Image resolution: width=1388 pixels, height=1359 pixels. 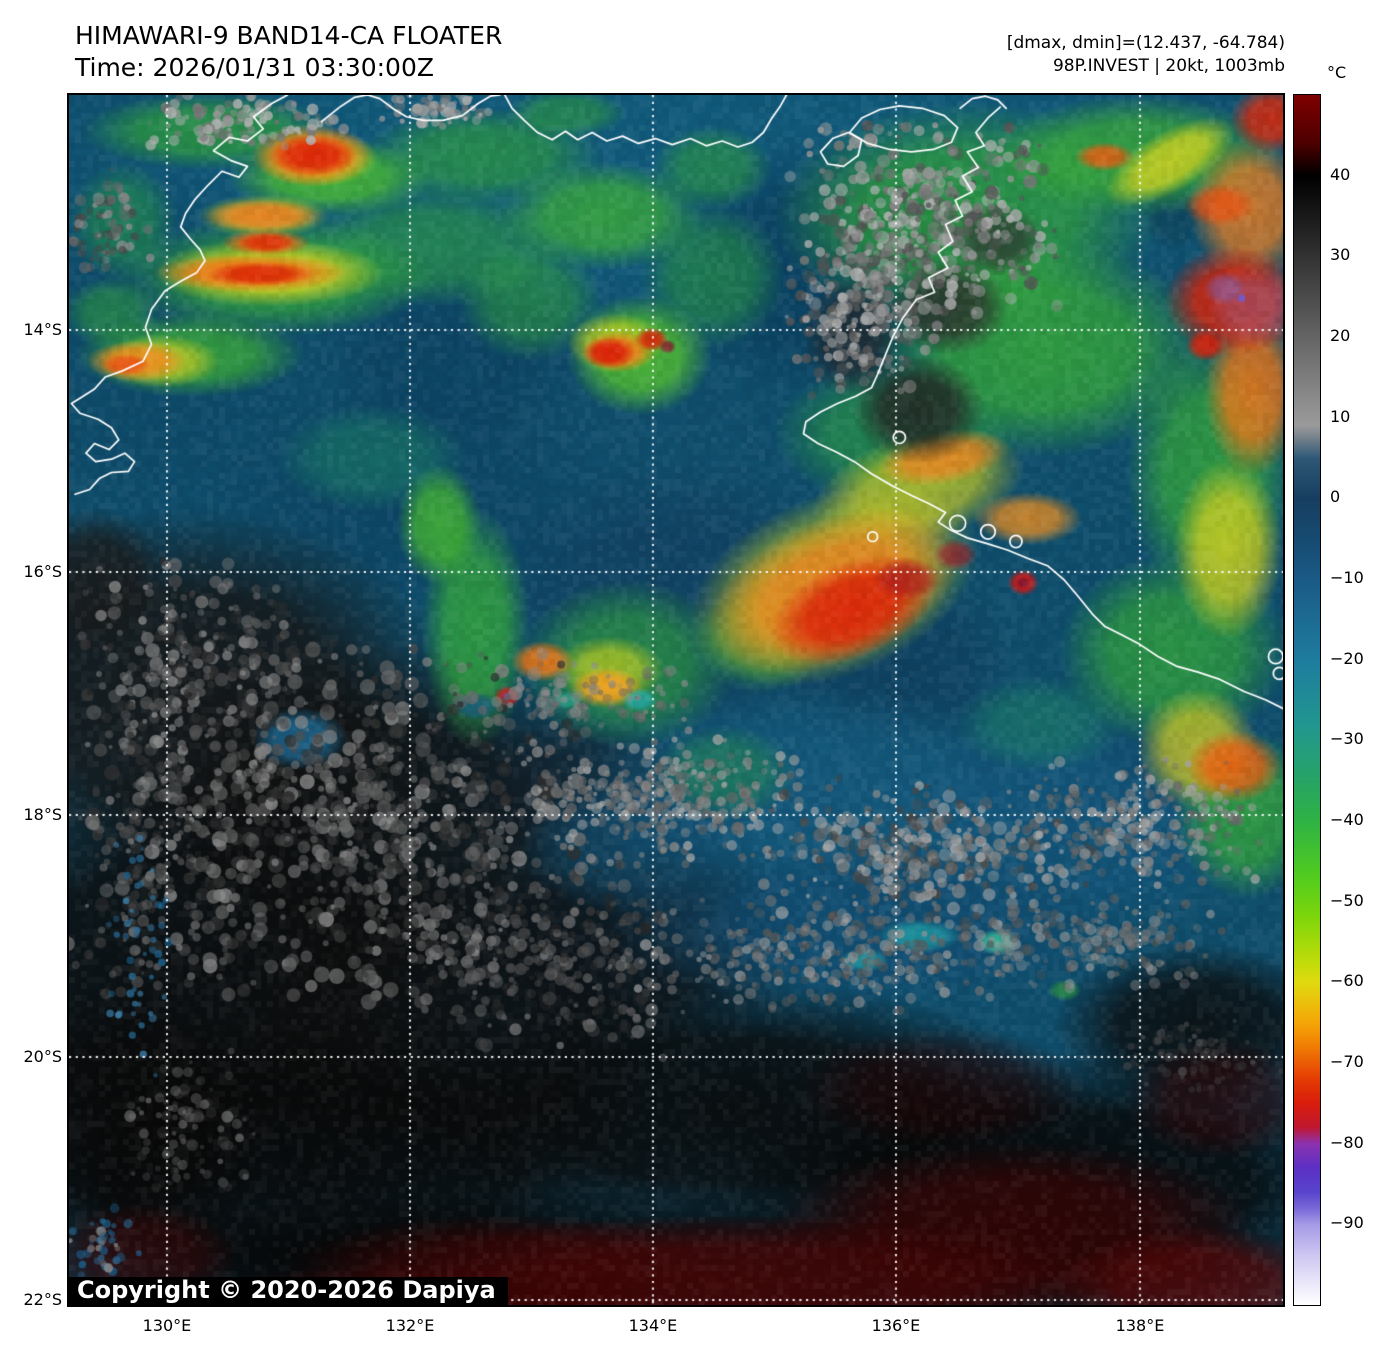 I want to click on colorbar-tick-label: −60, so click(x=1347, y=981).